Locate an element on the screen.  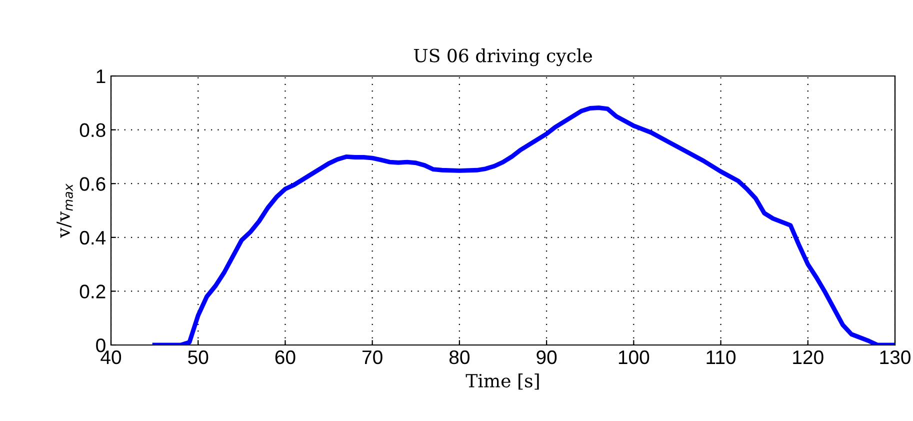
y-tick-label: 0.6 is located at coordinates (93, 184).